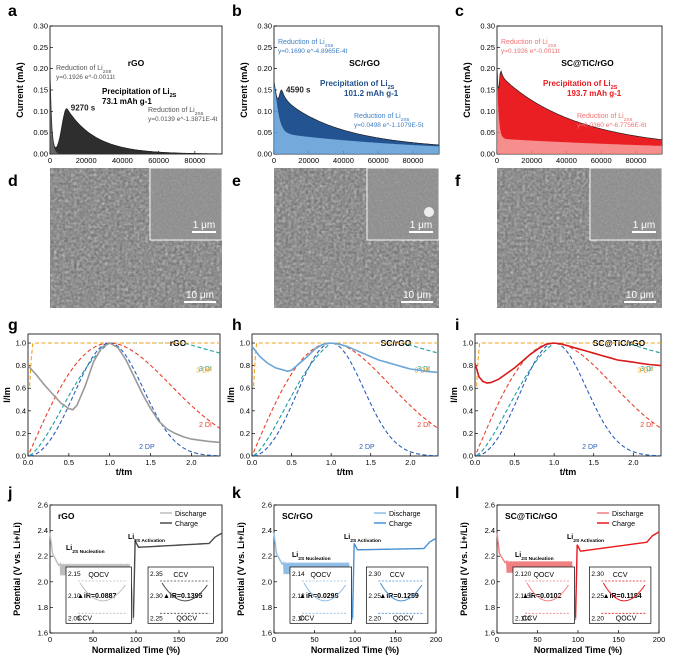 Image resolution: width=676 pixels, height=660 pixels. Describe the element at coordinates (40, 90) in the screenshot. I see `y-tick-label: 0.15` at that location.